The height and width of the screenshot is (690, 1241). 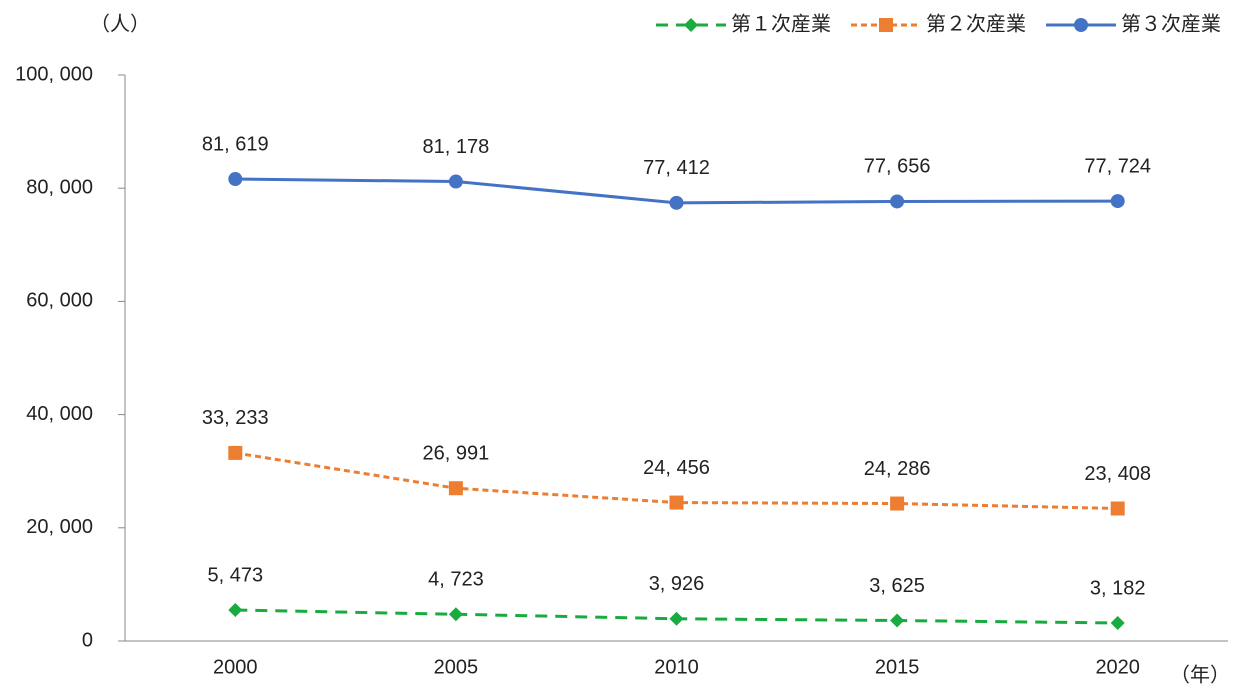 What do you see at coordinates (1171, 23) in the screenshot?
I see `legend-label: 第３次産業` at bounding box center [1171, 23].